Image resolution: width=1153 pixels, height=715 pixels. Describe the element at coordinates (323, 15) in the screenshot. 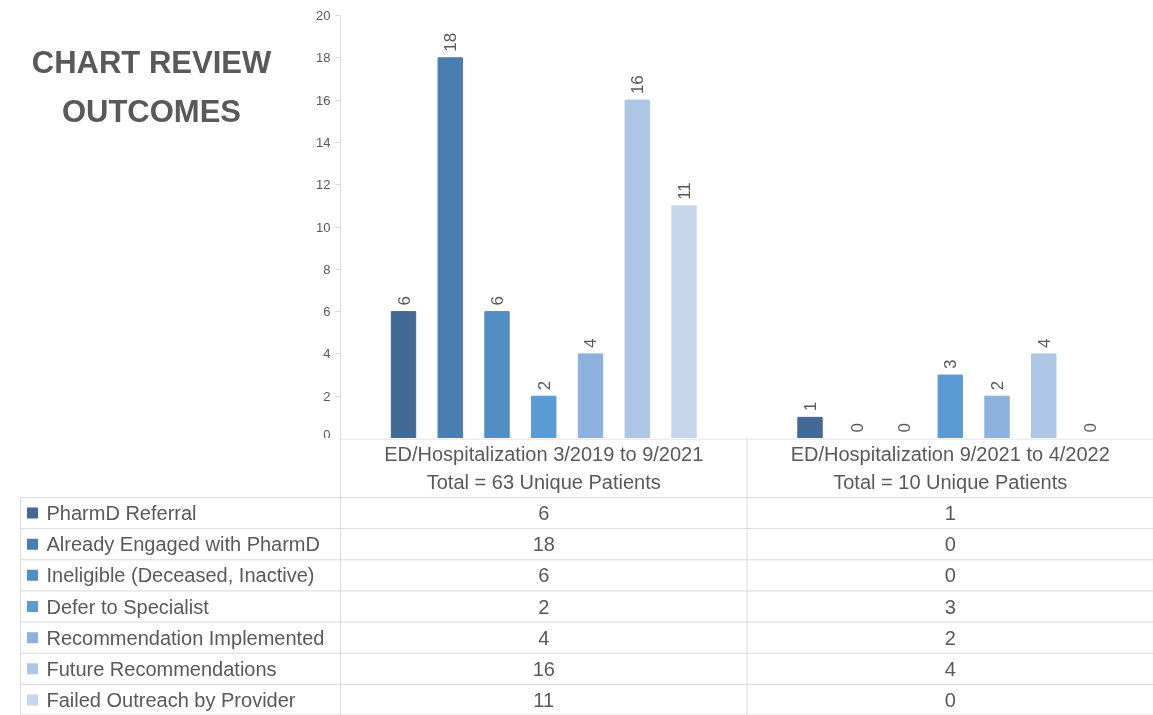

I see `y-tick-label: 20` at that location.